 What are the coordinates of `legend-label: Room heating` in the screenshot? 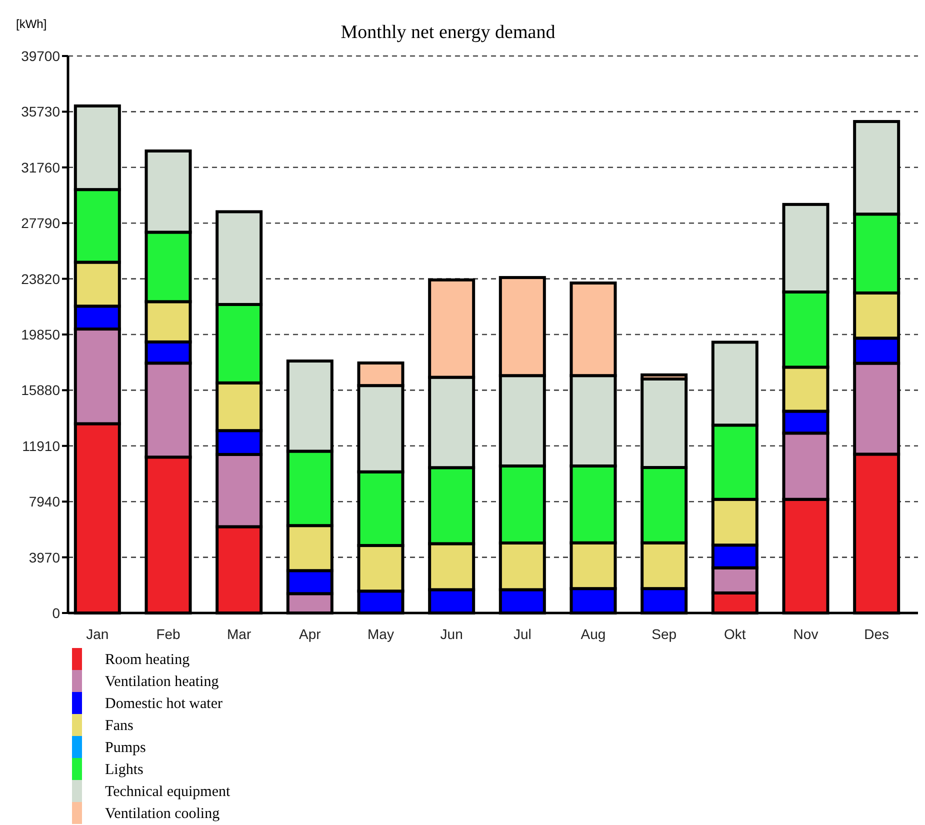 It's located at (147, 660).